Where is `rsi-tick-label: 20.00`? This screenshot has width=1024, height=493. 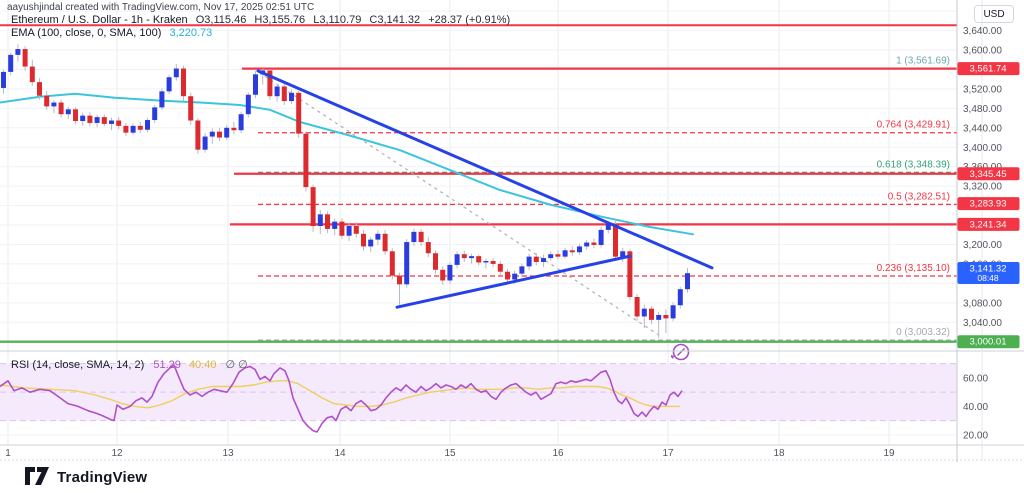 rsi-tick-label: 20.00 is located at coordinates (975, 435).